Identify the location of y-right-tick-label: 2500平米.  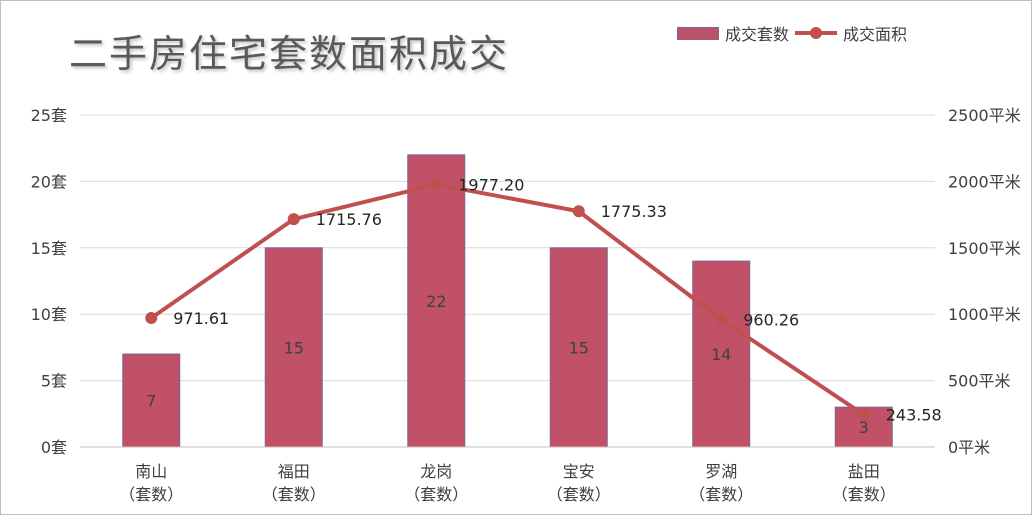
(984, 115).